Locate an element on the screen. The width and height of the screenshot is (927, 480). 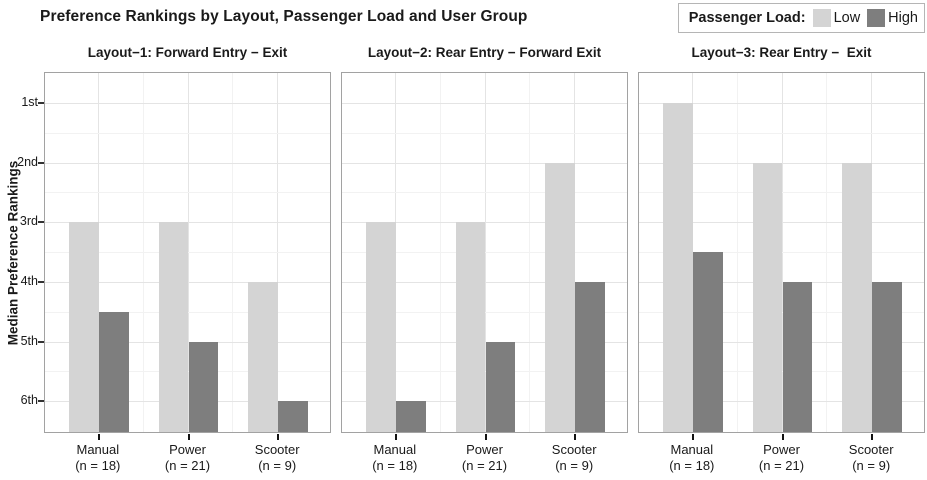
legend-item-low: Low is located at coordinates (836, 18).